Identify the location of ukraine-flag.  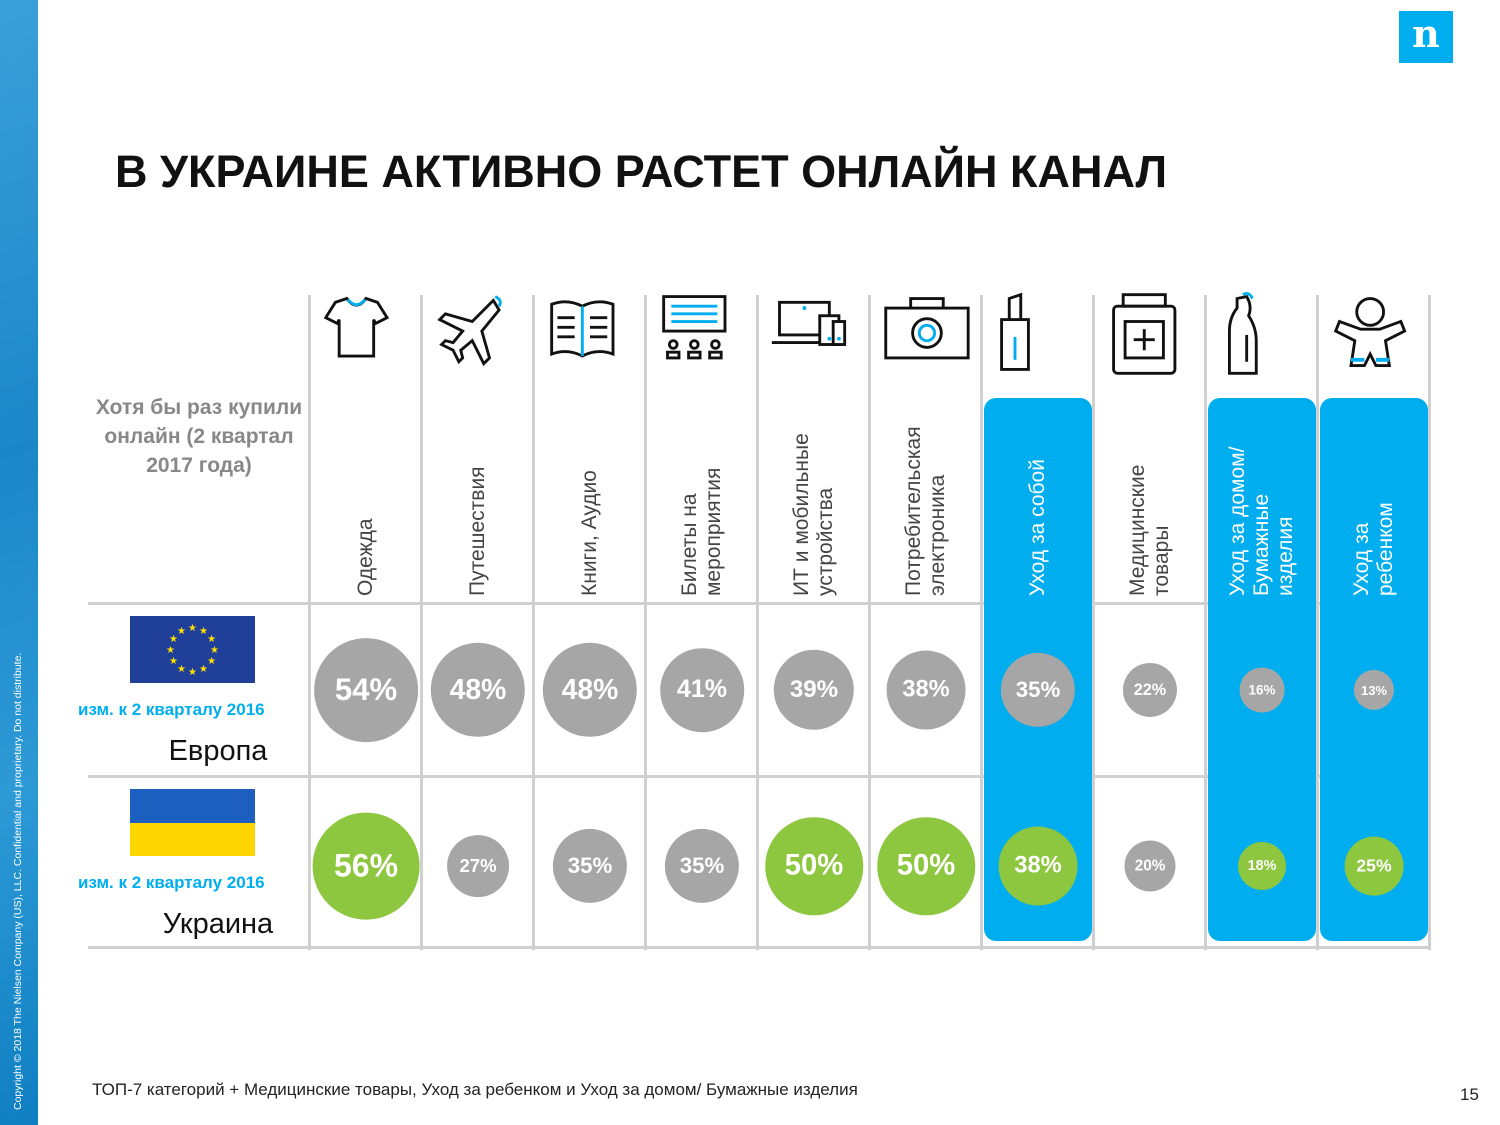
(192, 822).